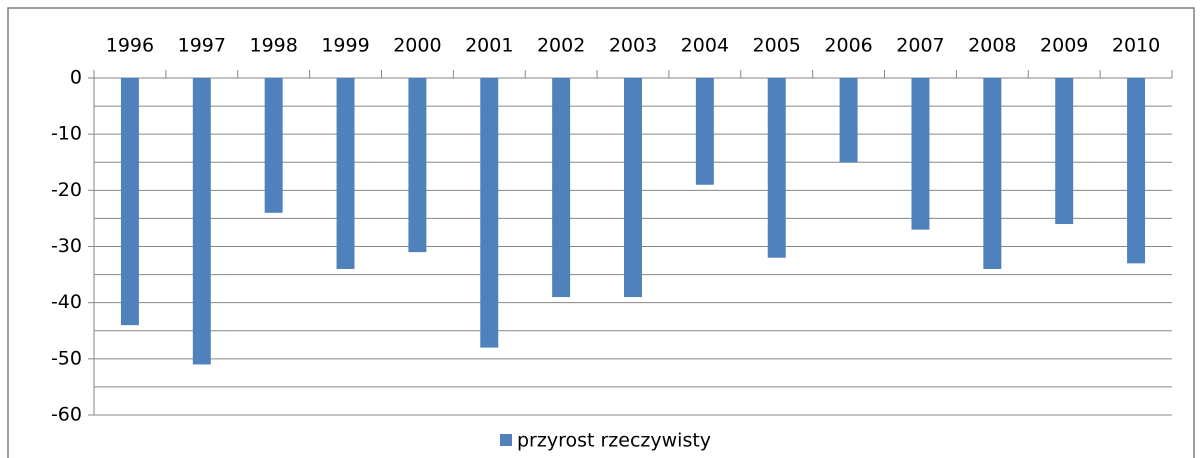 Image resolution: width=1203 pixels, height=458 pixels. Describe the element at coordinates (202, 46) in the screenshot. I see `x-tick-label: 1997` at that location.